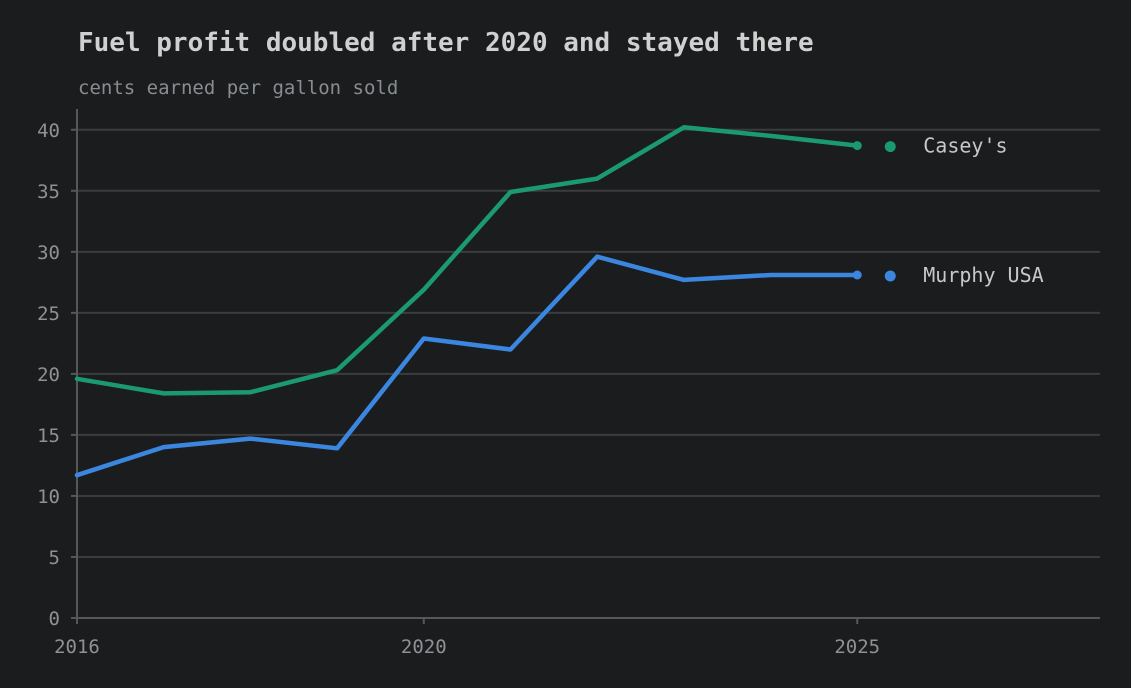  Describe the element at coordinates (54, 558) in the screenshot. I see `y-tick-label-5: 5` at that location.